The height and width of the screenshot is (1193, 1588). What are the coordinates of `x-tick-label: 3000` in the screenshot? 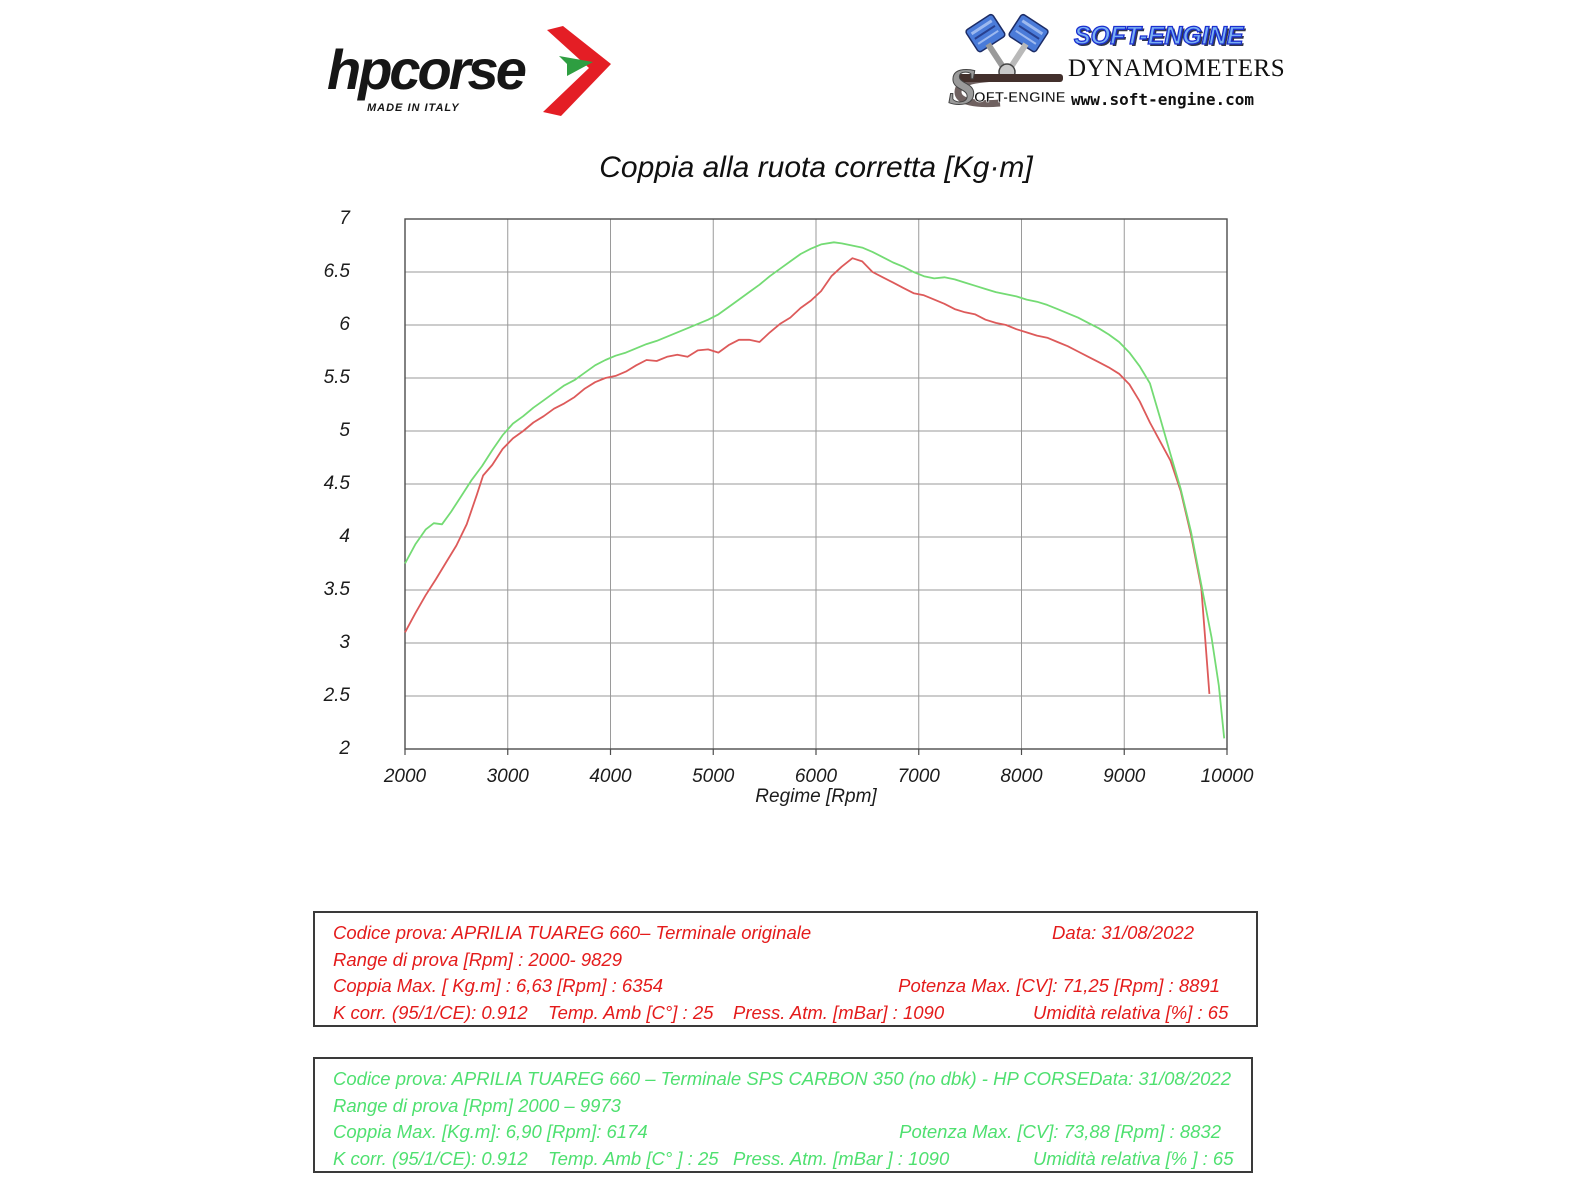 It's located at (507, 776).